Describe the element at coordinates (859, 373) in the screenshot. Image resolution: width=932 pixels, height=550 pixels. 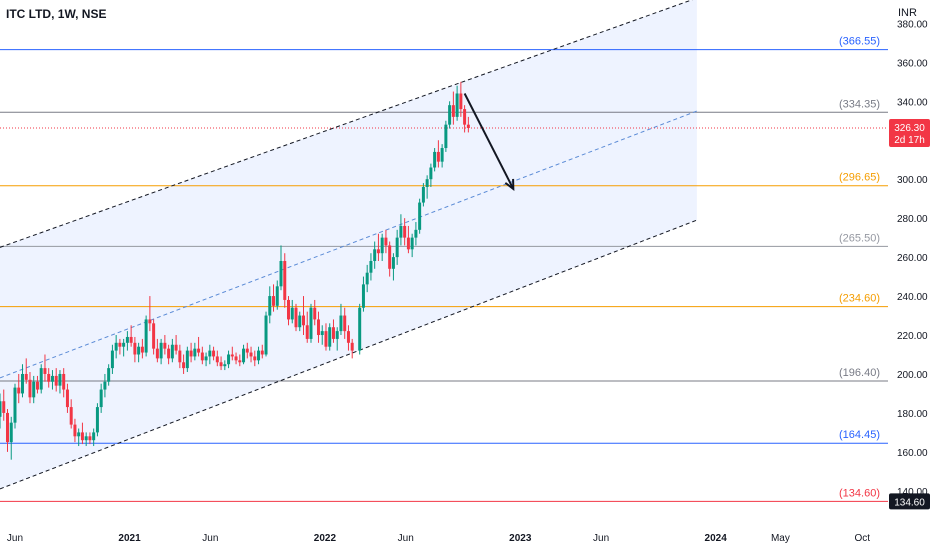
I see `level-label: (196.40)` at that location.